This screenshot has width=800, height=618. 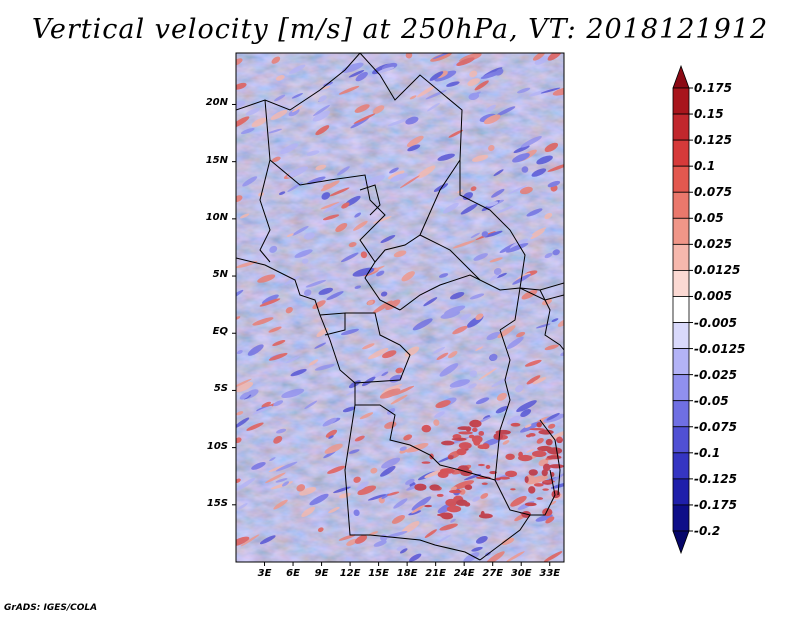 What do you see at coordinates (713, 244) in the screenshot?
I see `colorbar-label: 0.025` at bounding box center [713, 244].